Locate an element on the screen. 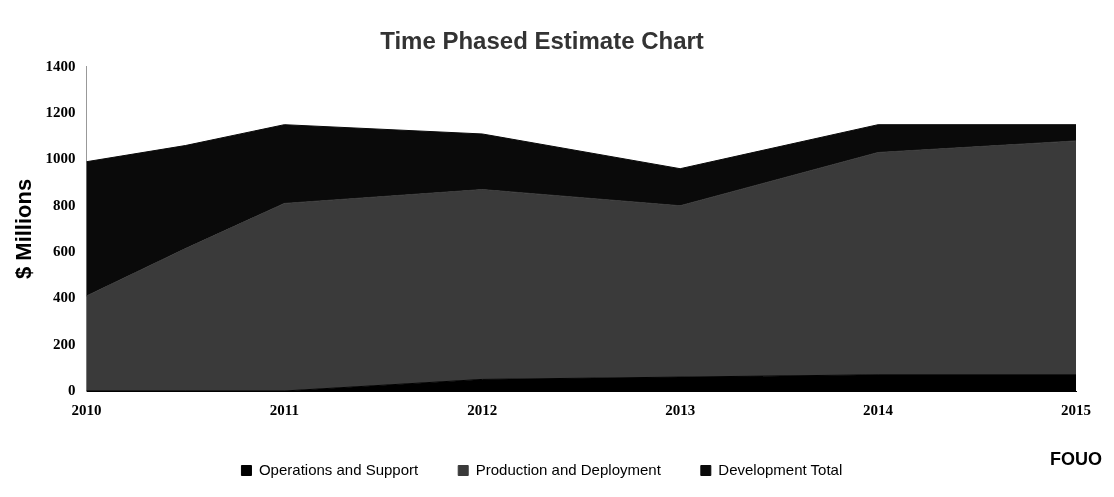 The width and height of the screenshot is (1114, 497). y-tick-label: 800 is located at coordinates (64, 204).